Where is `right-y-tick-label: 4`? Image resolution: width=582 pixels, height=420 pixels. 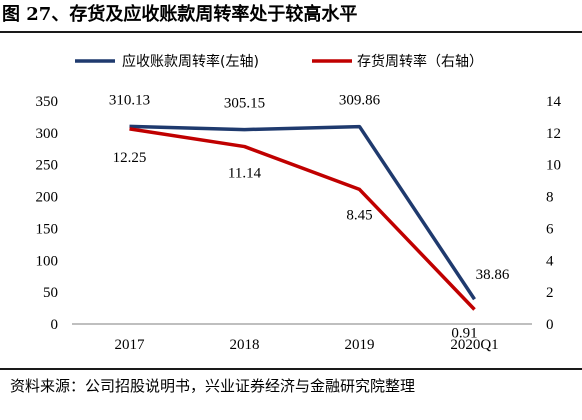
right-y-tick-label: 4 is located at coordinates (550, 261).